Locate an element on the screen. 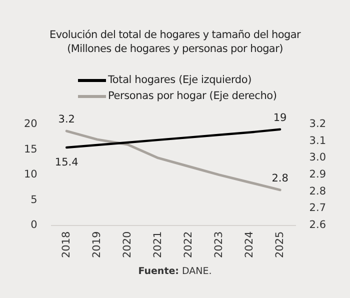 The height and width of the screenshot is (298, 350). legend-label: Personas por hogar (Eje derecho) is located at coordinates (192, 96).